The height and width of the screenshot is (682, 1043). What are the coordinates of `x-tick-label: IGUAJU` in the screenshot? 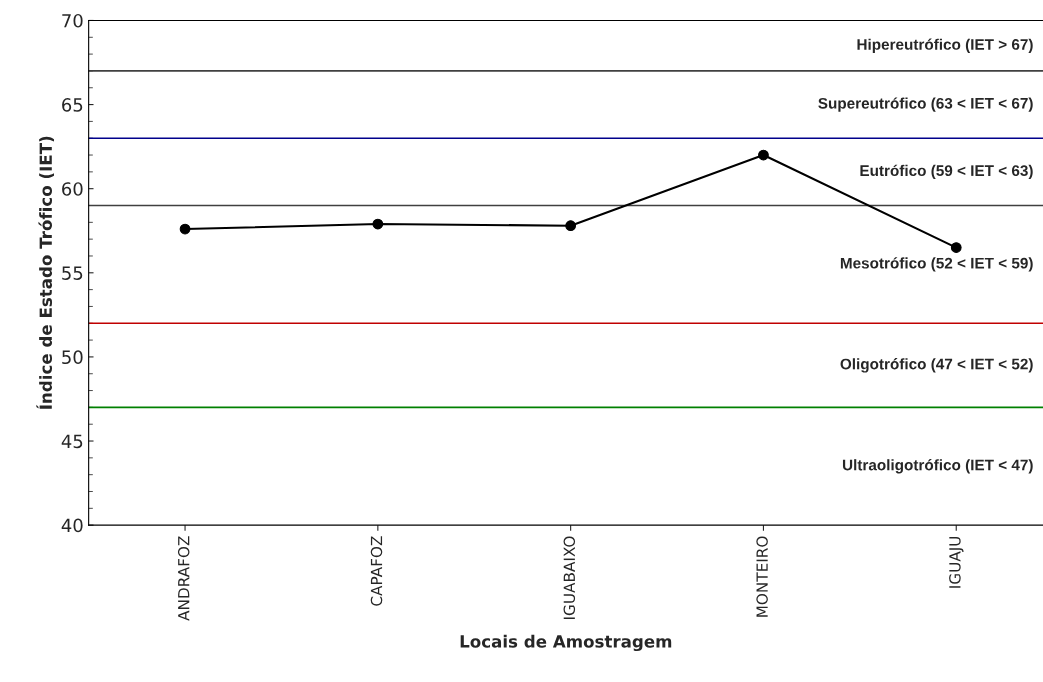 It's located at (956, 562).